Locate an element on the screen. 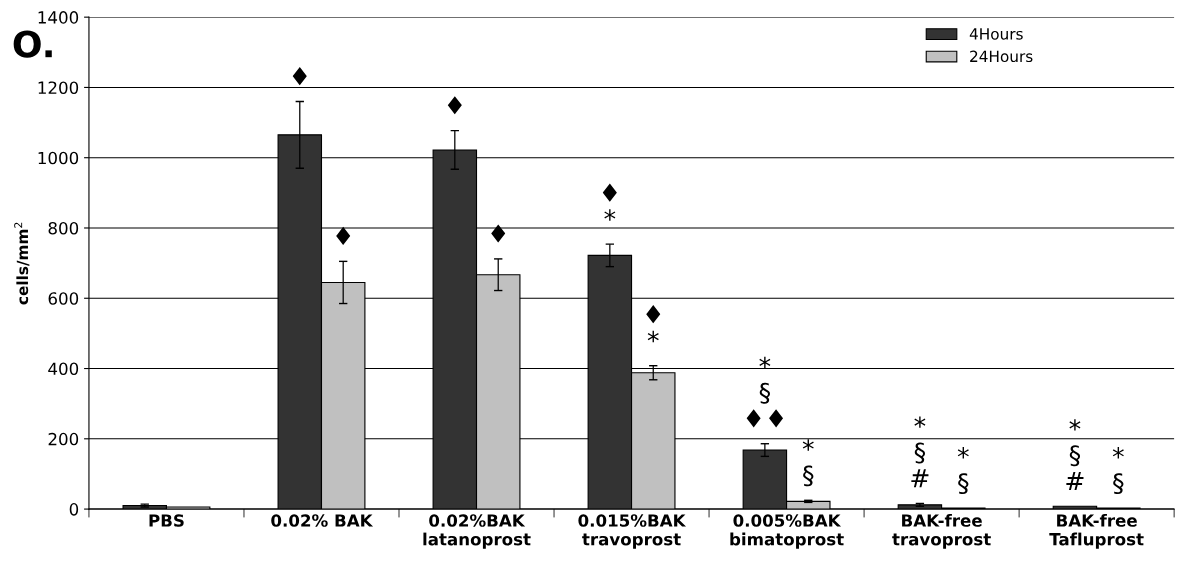  x-tick-label: BAK-free Tafluprost is located at coordinates (1096, 531).